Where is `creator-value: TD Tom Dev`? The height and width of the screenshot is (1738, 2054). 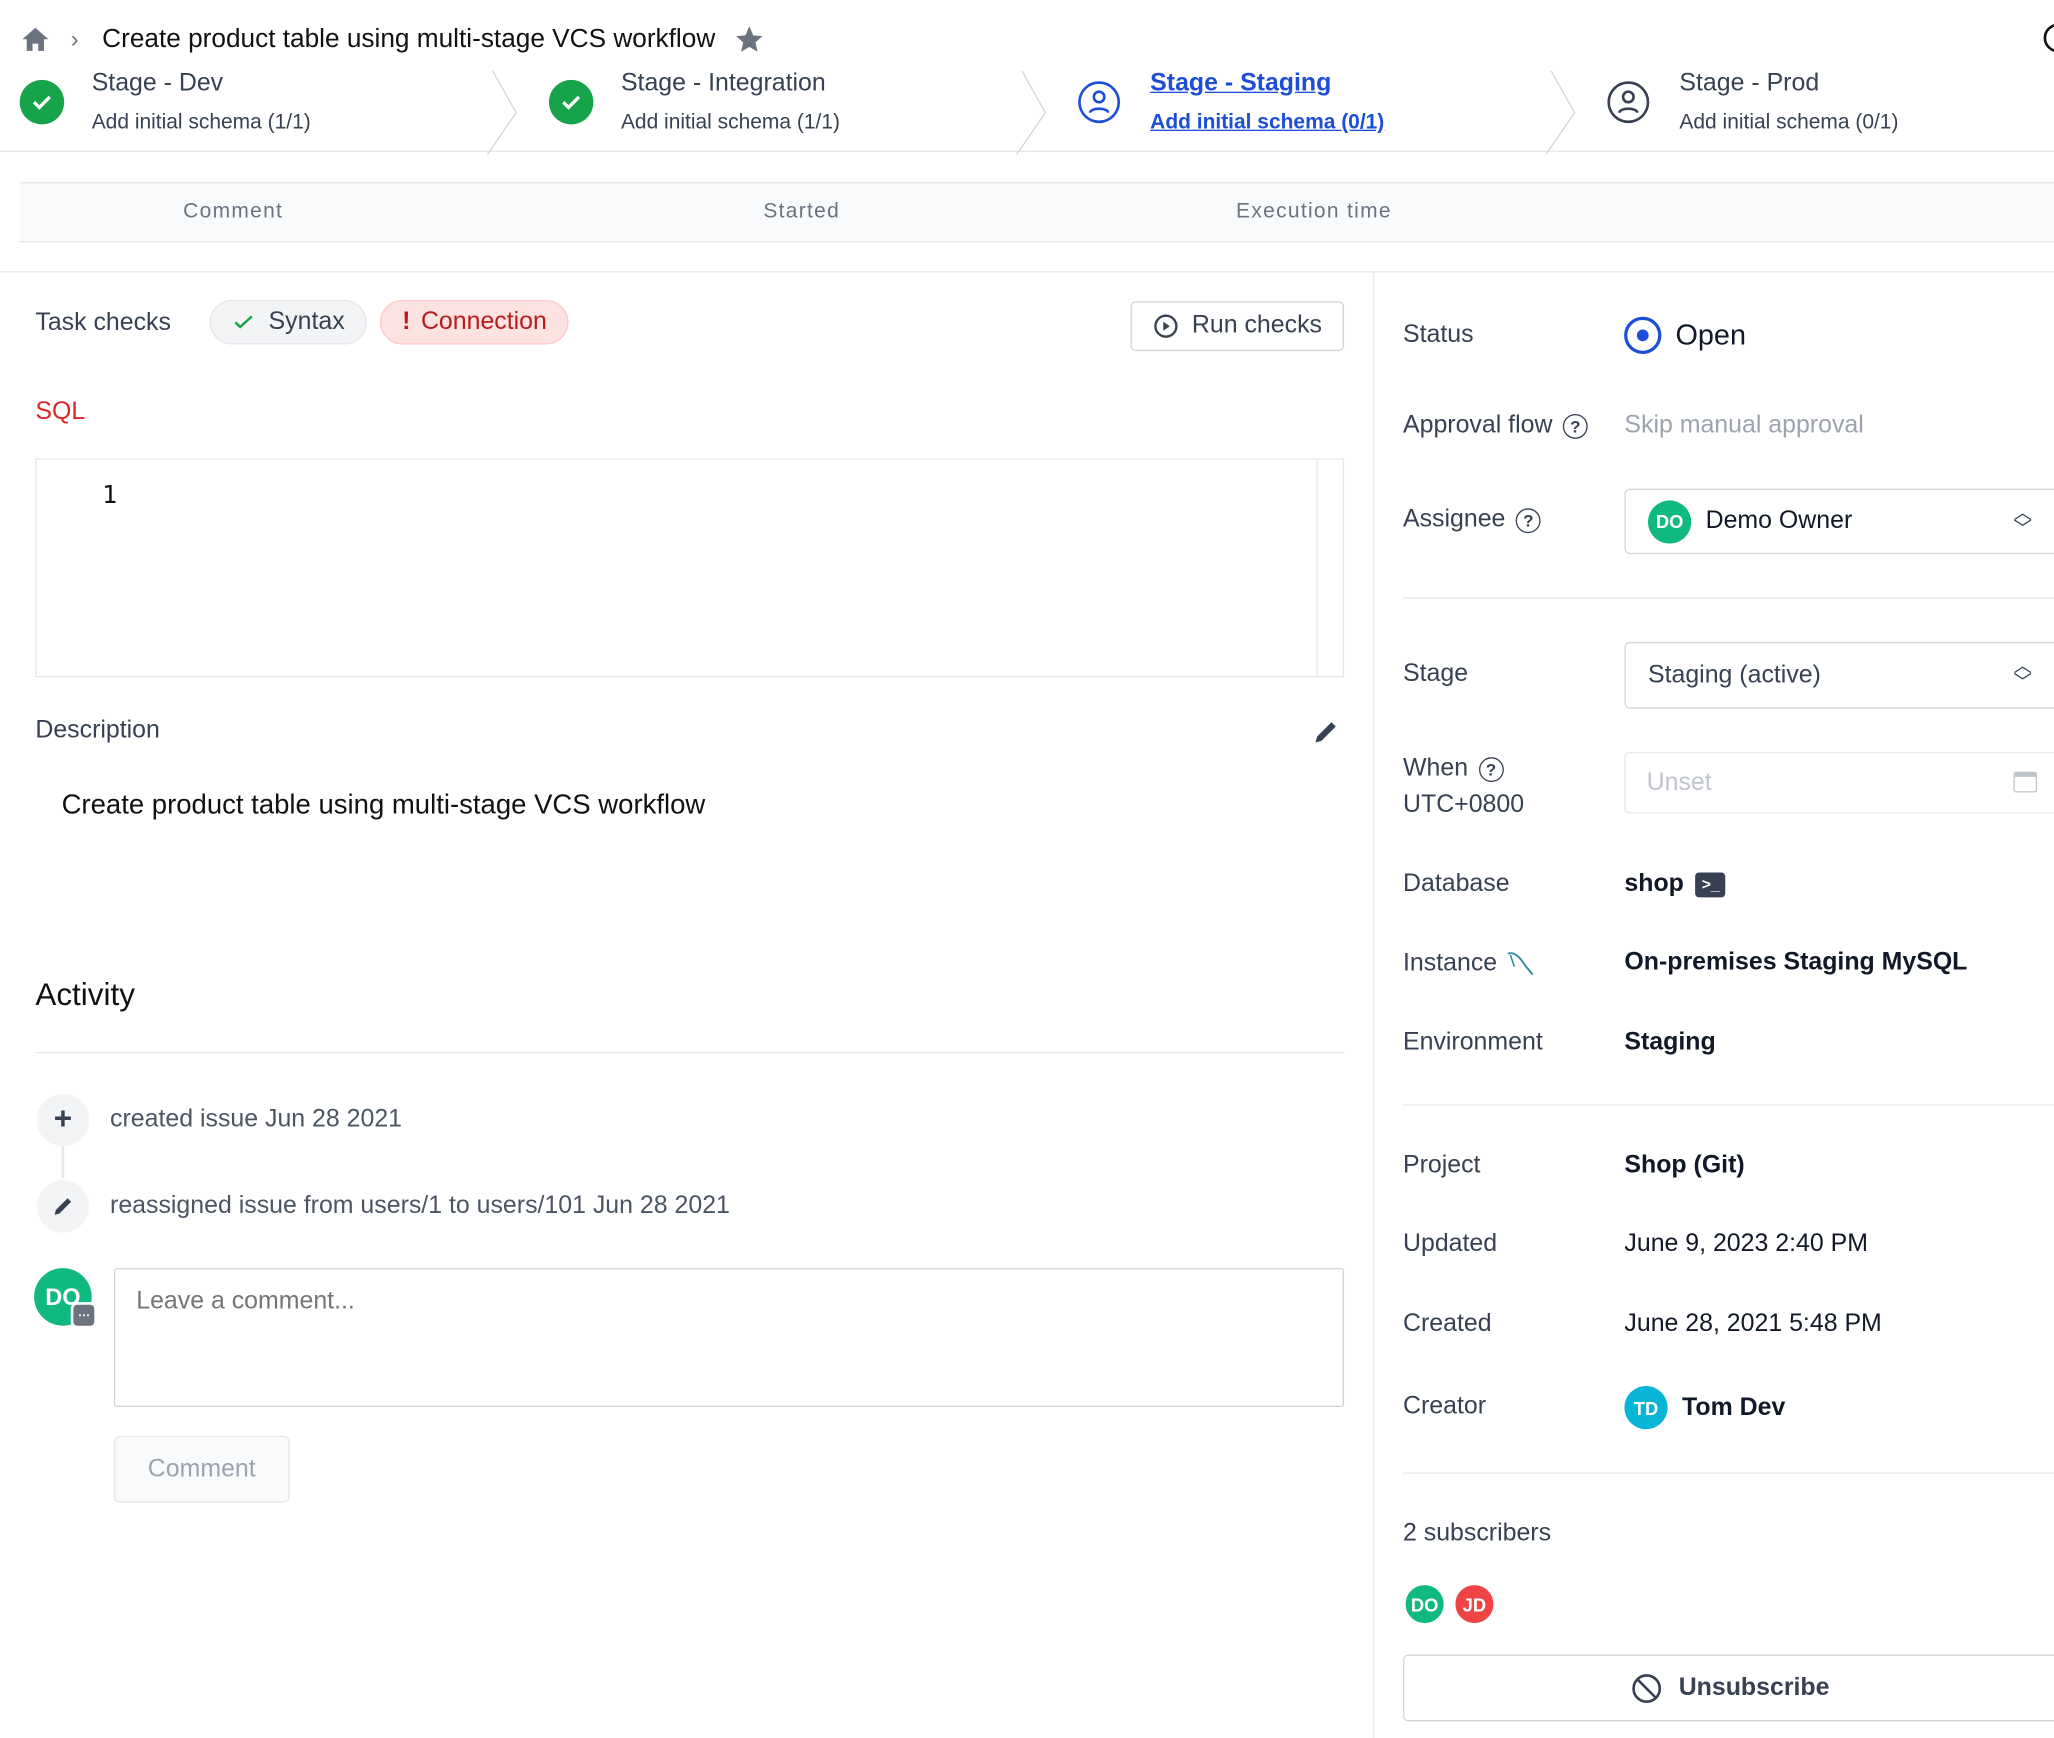 creator-value: TD Tom Dev is located at coordinates (1705, 1407).